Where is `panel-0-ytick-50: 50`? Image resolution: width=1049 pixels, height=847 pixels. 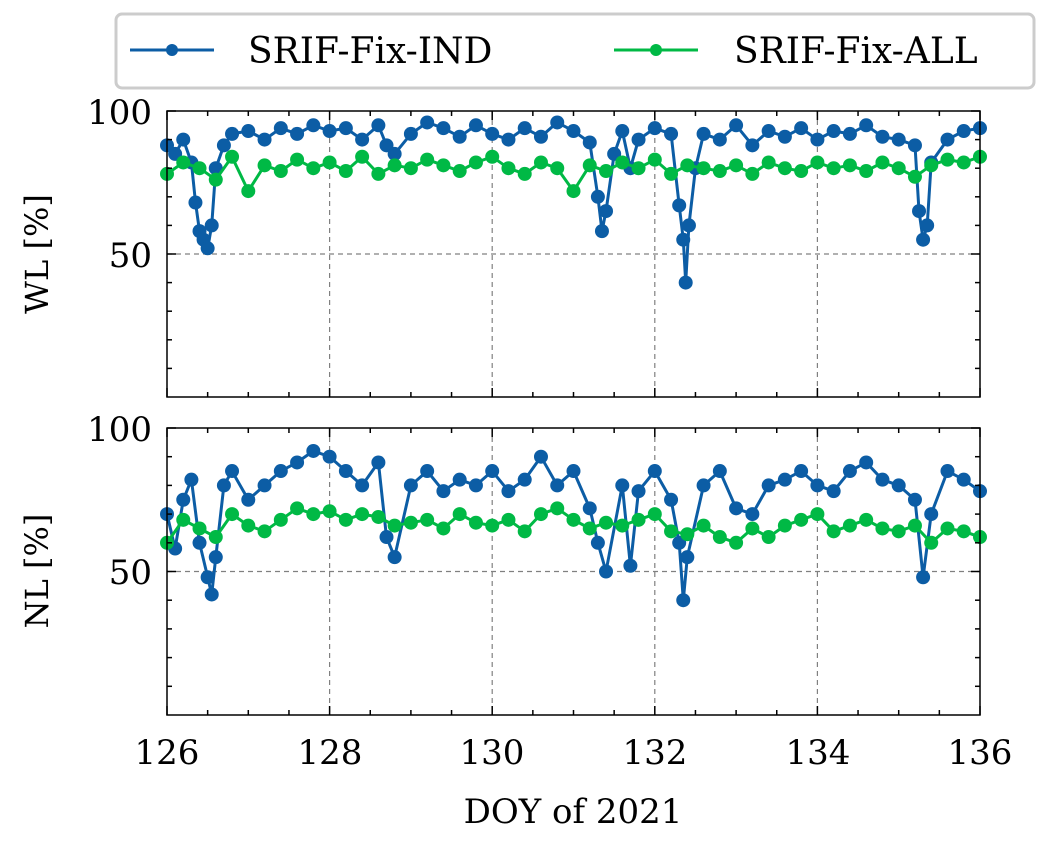
panel-0-ytick-50: 50 is located at coordinates (130, 256).